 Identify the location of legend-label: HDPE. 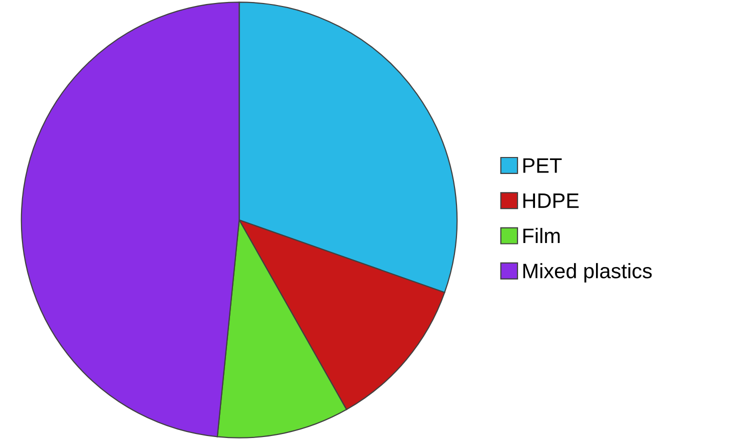
(551, 201).